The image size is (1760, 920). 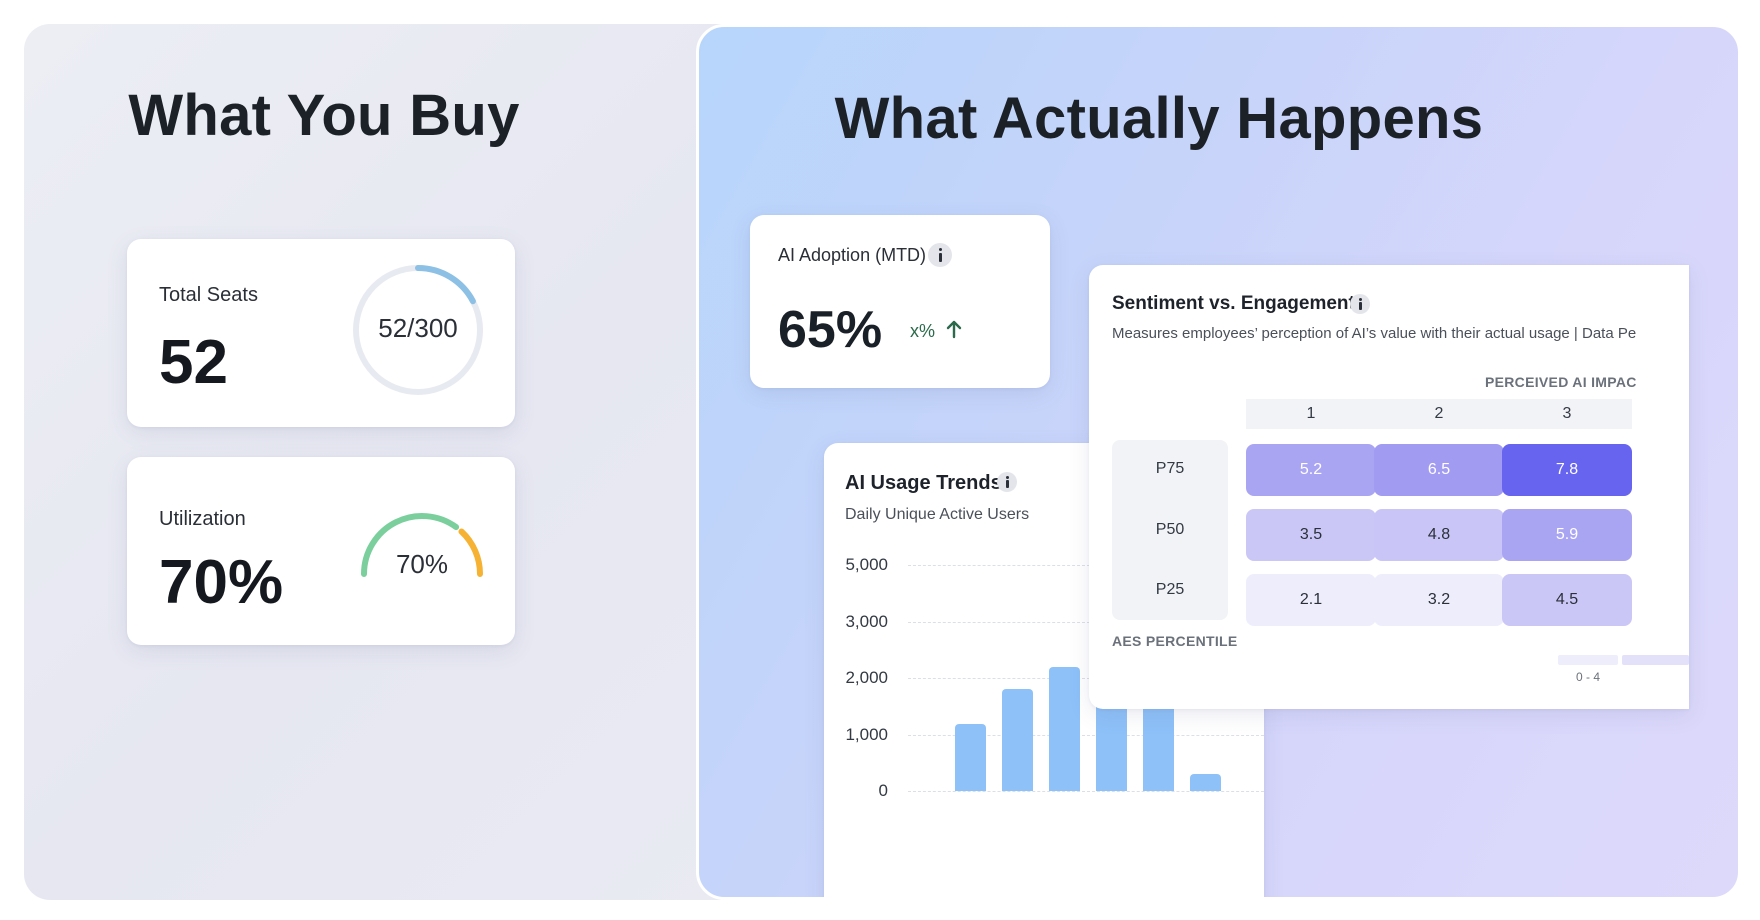 I want to click on usage-bar-chart: 5,000 3,000 2,000 1,000 0, so click(x=1044, y=670).